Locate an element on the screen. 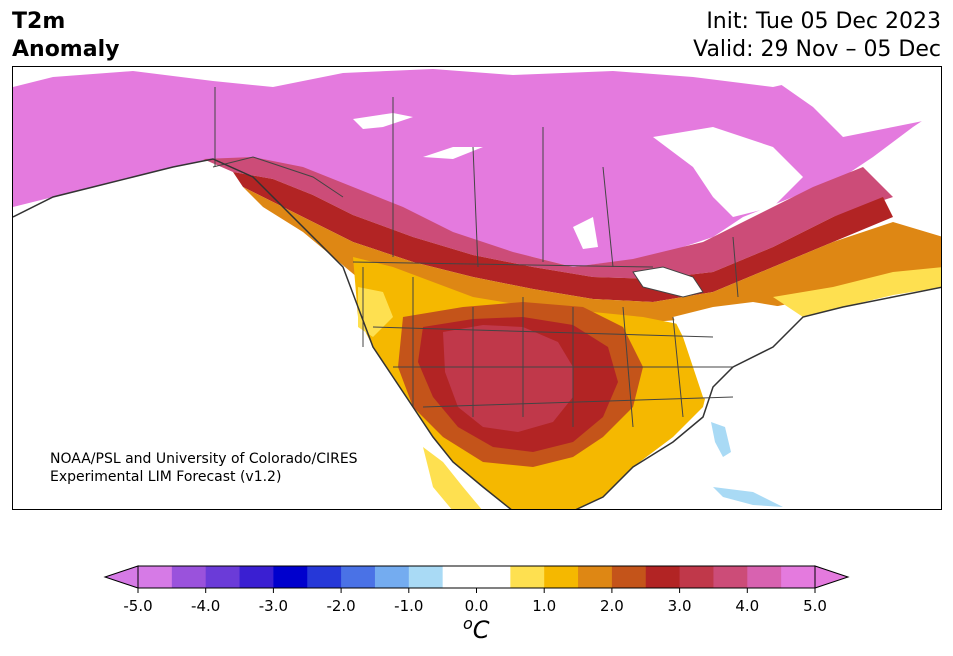 The width and height of the screenshot is (953, 656). unit-superscript: o is located at coordinates (468, 623).